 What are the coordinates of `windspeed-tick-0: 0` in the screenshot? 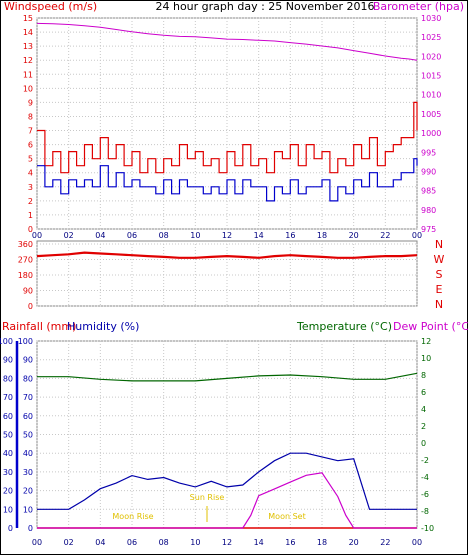 It's located at (30, 229).